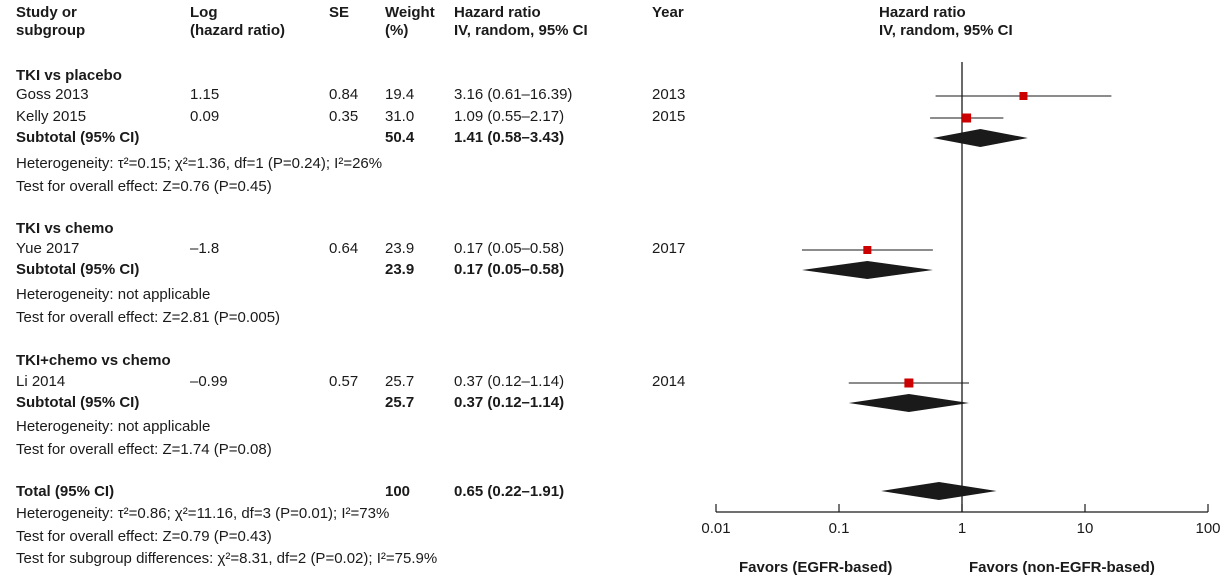 Image resolution: width=1229 pixels, height=579 pixels. What do you see at coordinates (205, 94) in the screenshot?
I see `study-log: 1.15` at bounding box center [205, 94].